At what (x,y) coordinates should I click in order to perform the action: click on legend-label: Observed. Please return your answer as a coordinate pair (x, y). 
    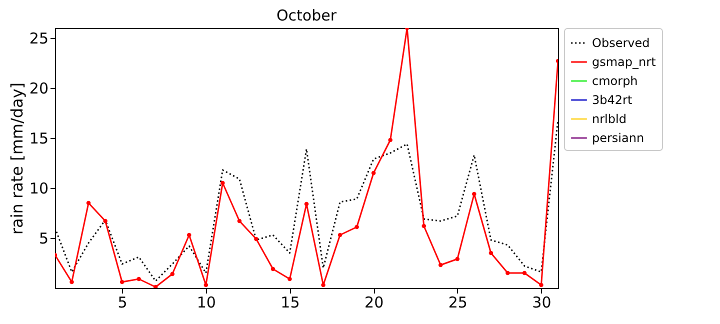
    Looking at the image, I should click on (621, 43).